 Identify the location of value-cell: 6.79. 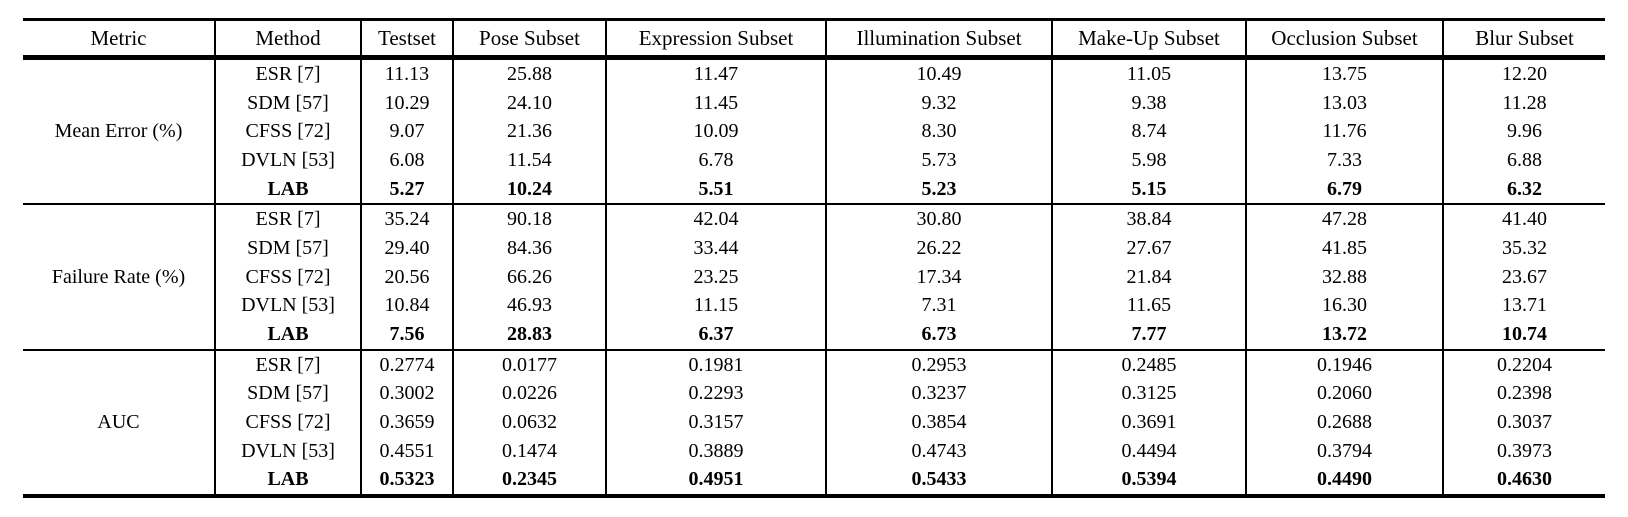
(1344, 189).